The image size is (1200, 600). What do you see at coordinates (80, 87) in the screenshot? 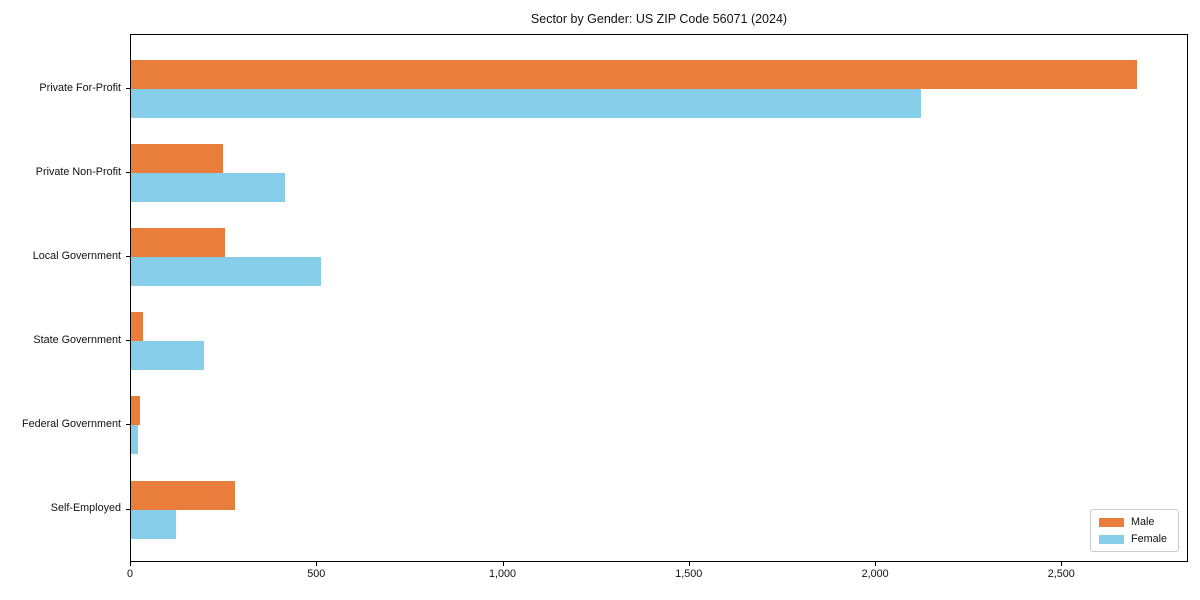
I see `y-tick-label: Private For-Profit` at bounding box center [80, 87].